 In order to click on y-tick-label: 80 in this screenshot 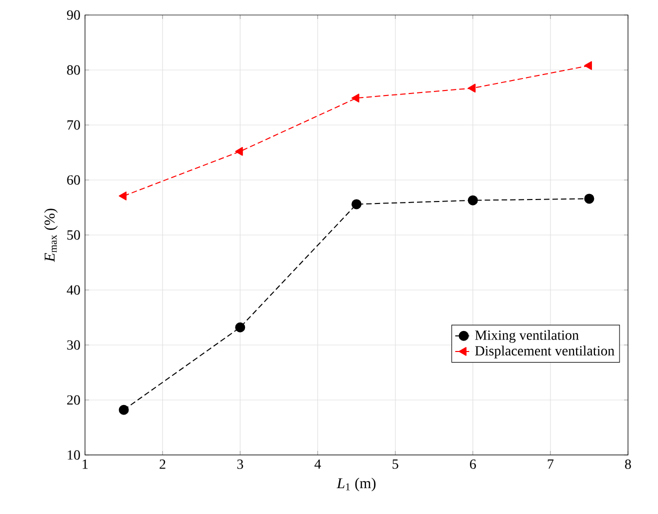, I will do `click(73, 70)`.